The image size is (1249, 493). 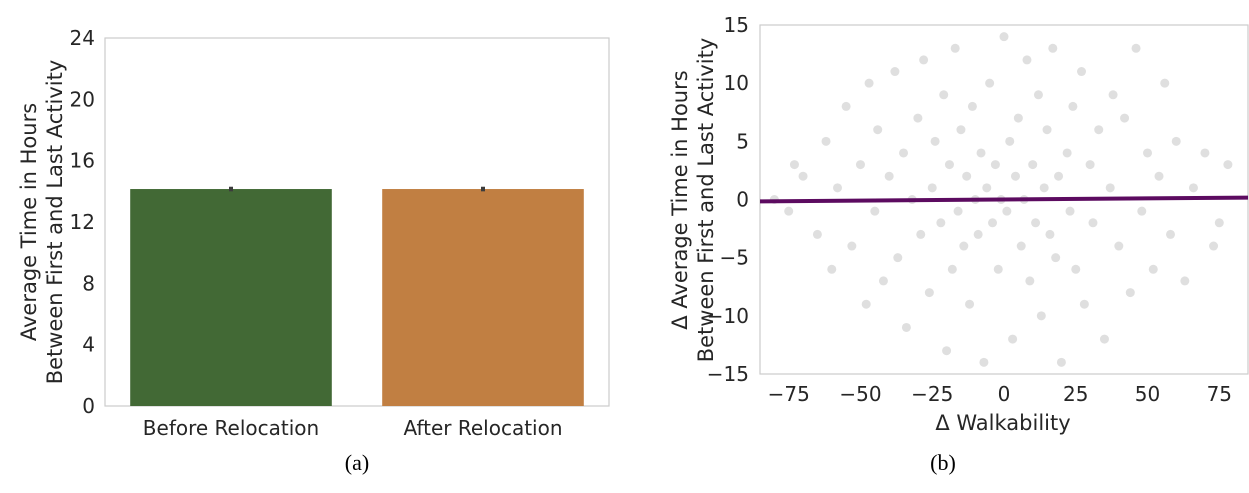 I want to click on scatter-xtick-label: 25, so click(x=1075, y=394).